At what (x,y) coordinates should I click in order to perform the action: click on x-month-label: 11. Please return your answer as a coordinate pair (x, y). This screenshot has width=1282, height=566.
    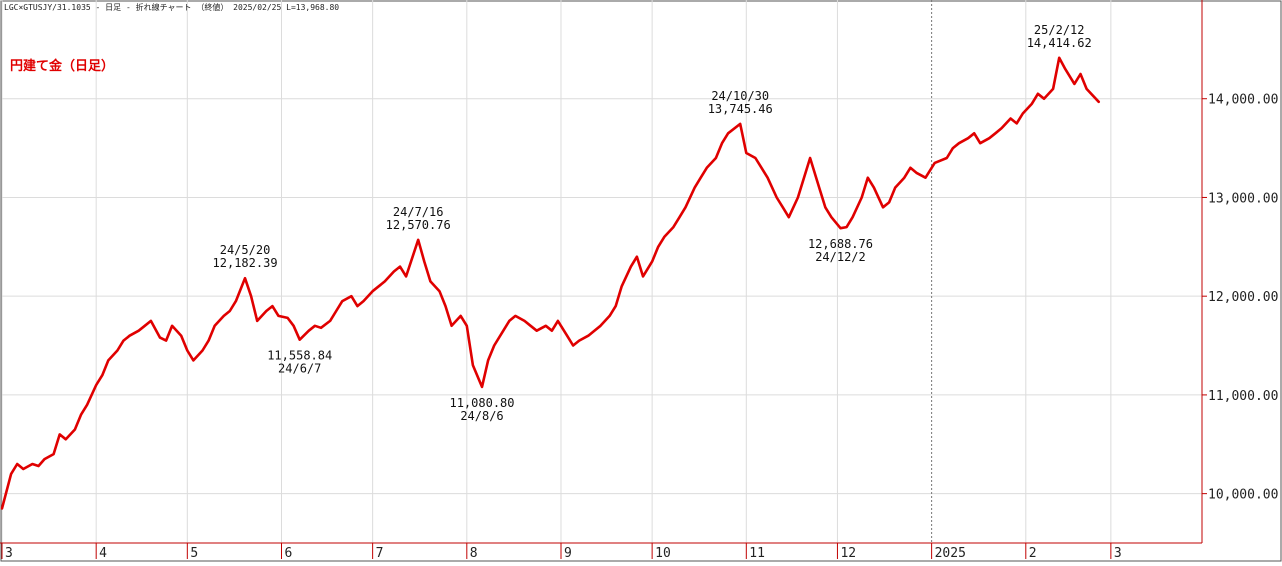
    Looking at the image, I should click on (757, 553).